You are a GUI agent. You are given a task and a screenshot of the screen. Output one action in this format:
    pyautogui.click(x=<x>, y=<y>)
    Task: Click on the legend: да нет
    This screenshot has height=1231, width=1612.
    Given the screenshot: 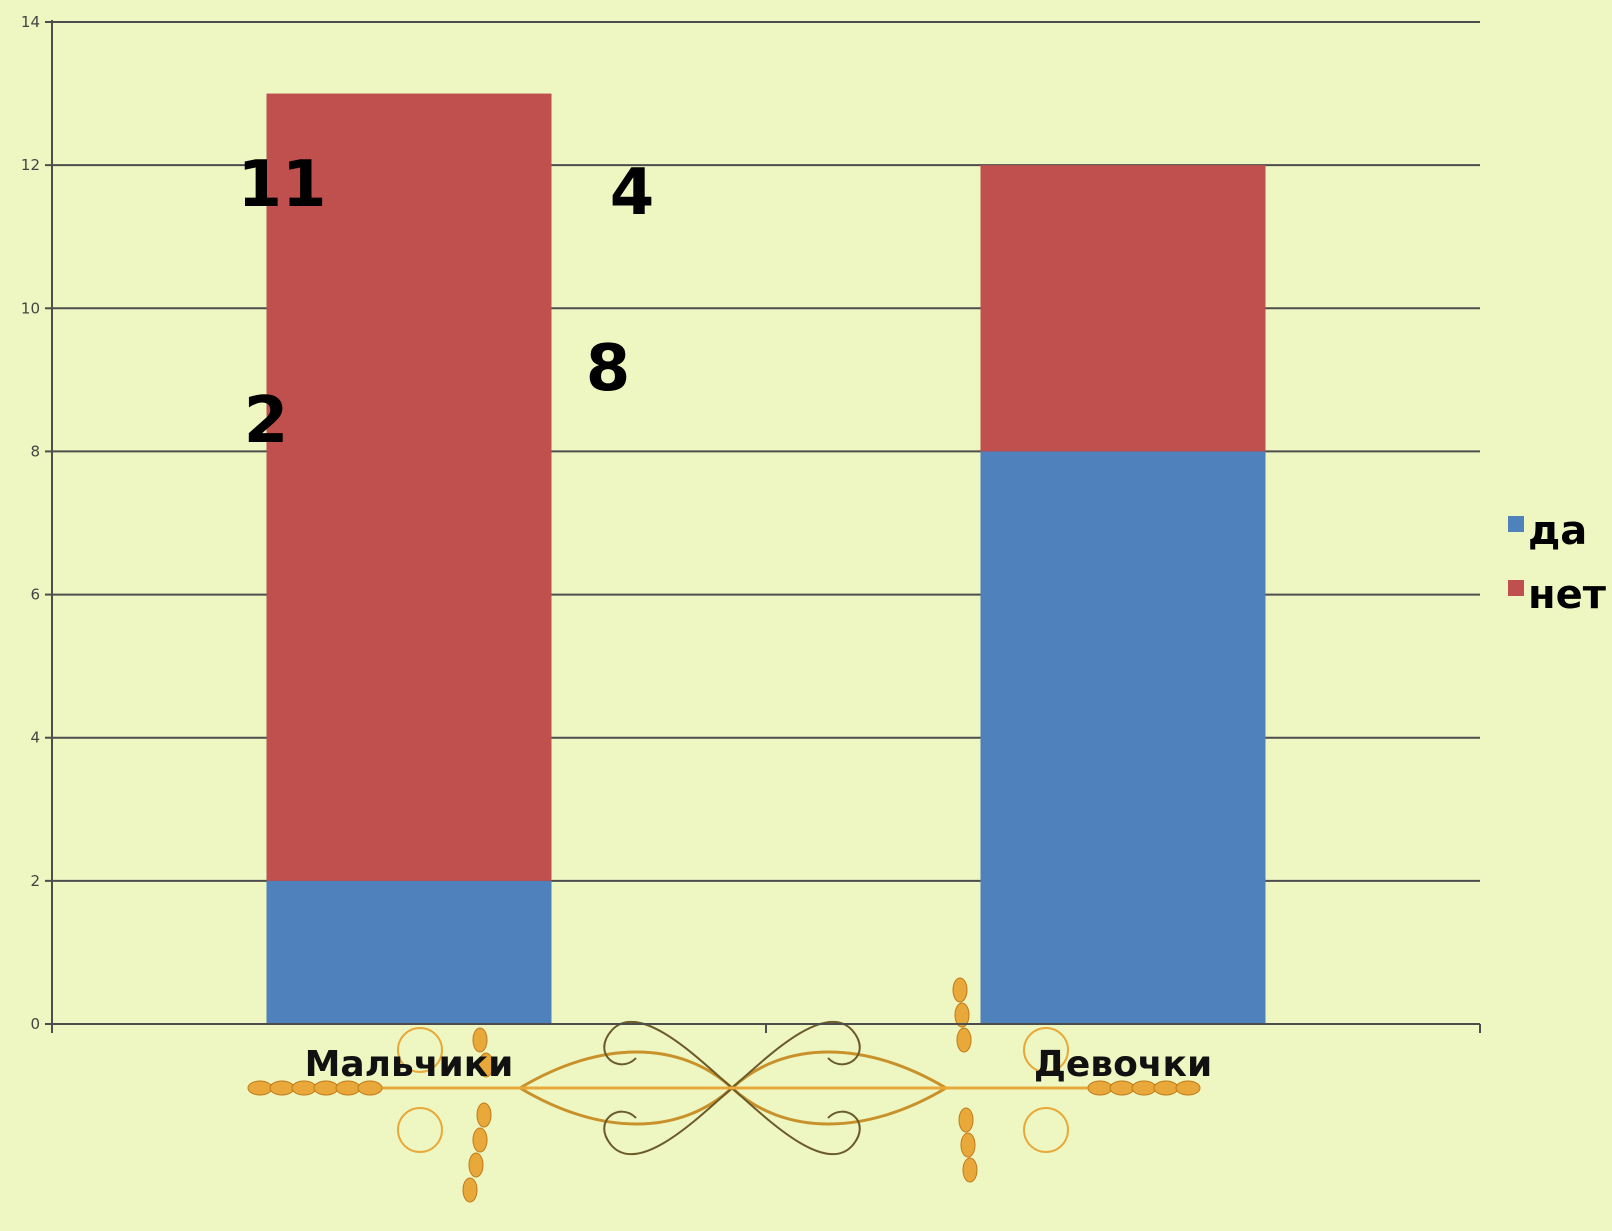 What is the action you would take?
    pyautogui.click(x=1557, y=563)
    